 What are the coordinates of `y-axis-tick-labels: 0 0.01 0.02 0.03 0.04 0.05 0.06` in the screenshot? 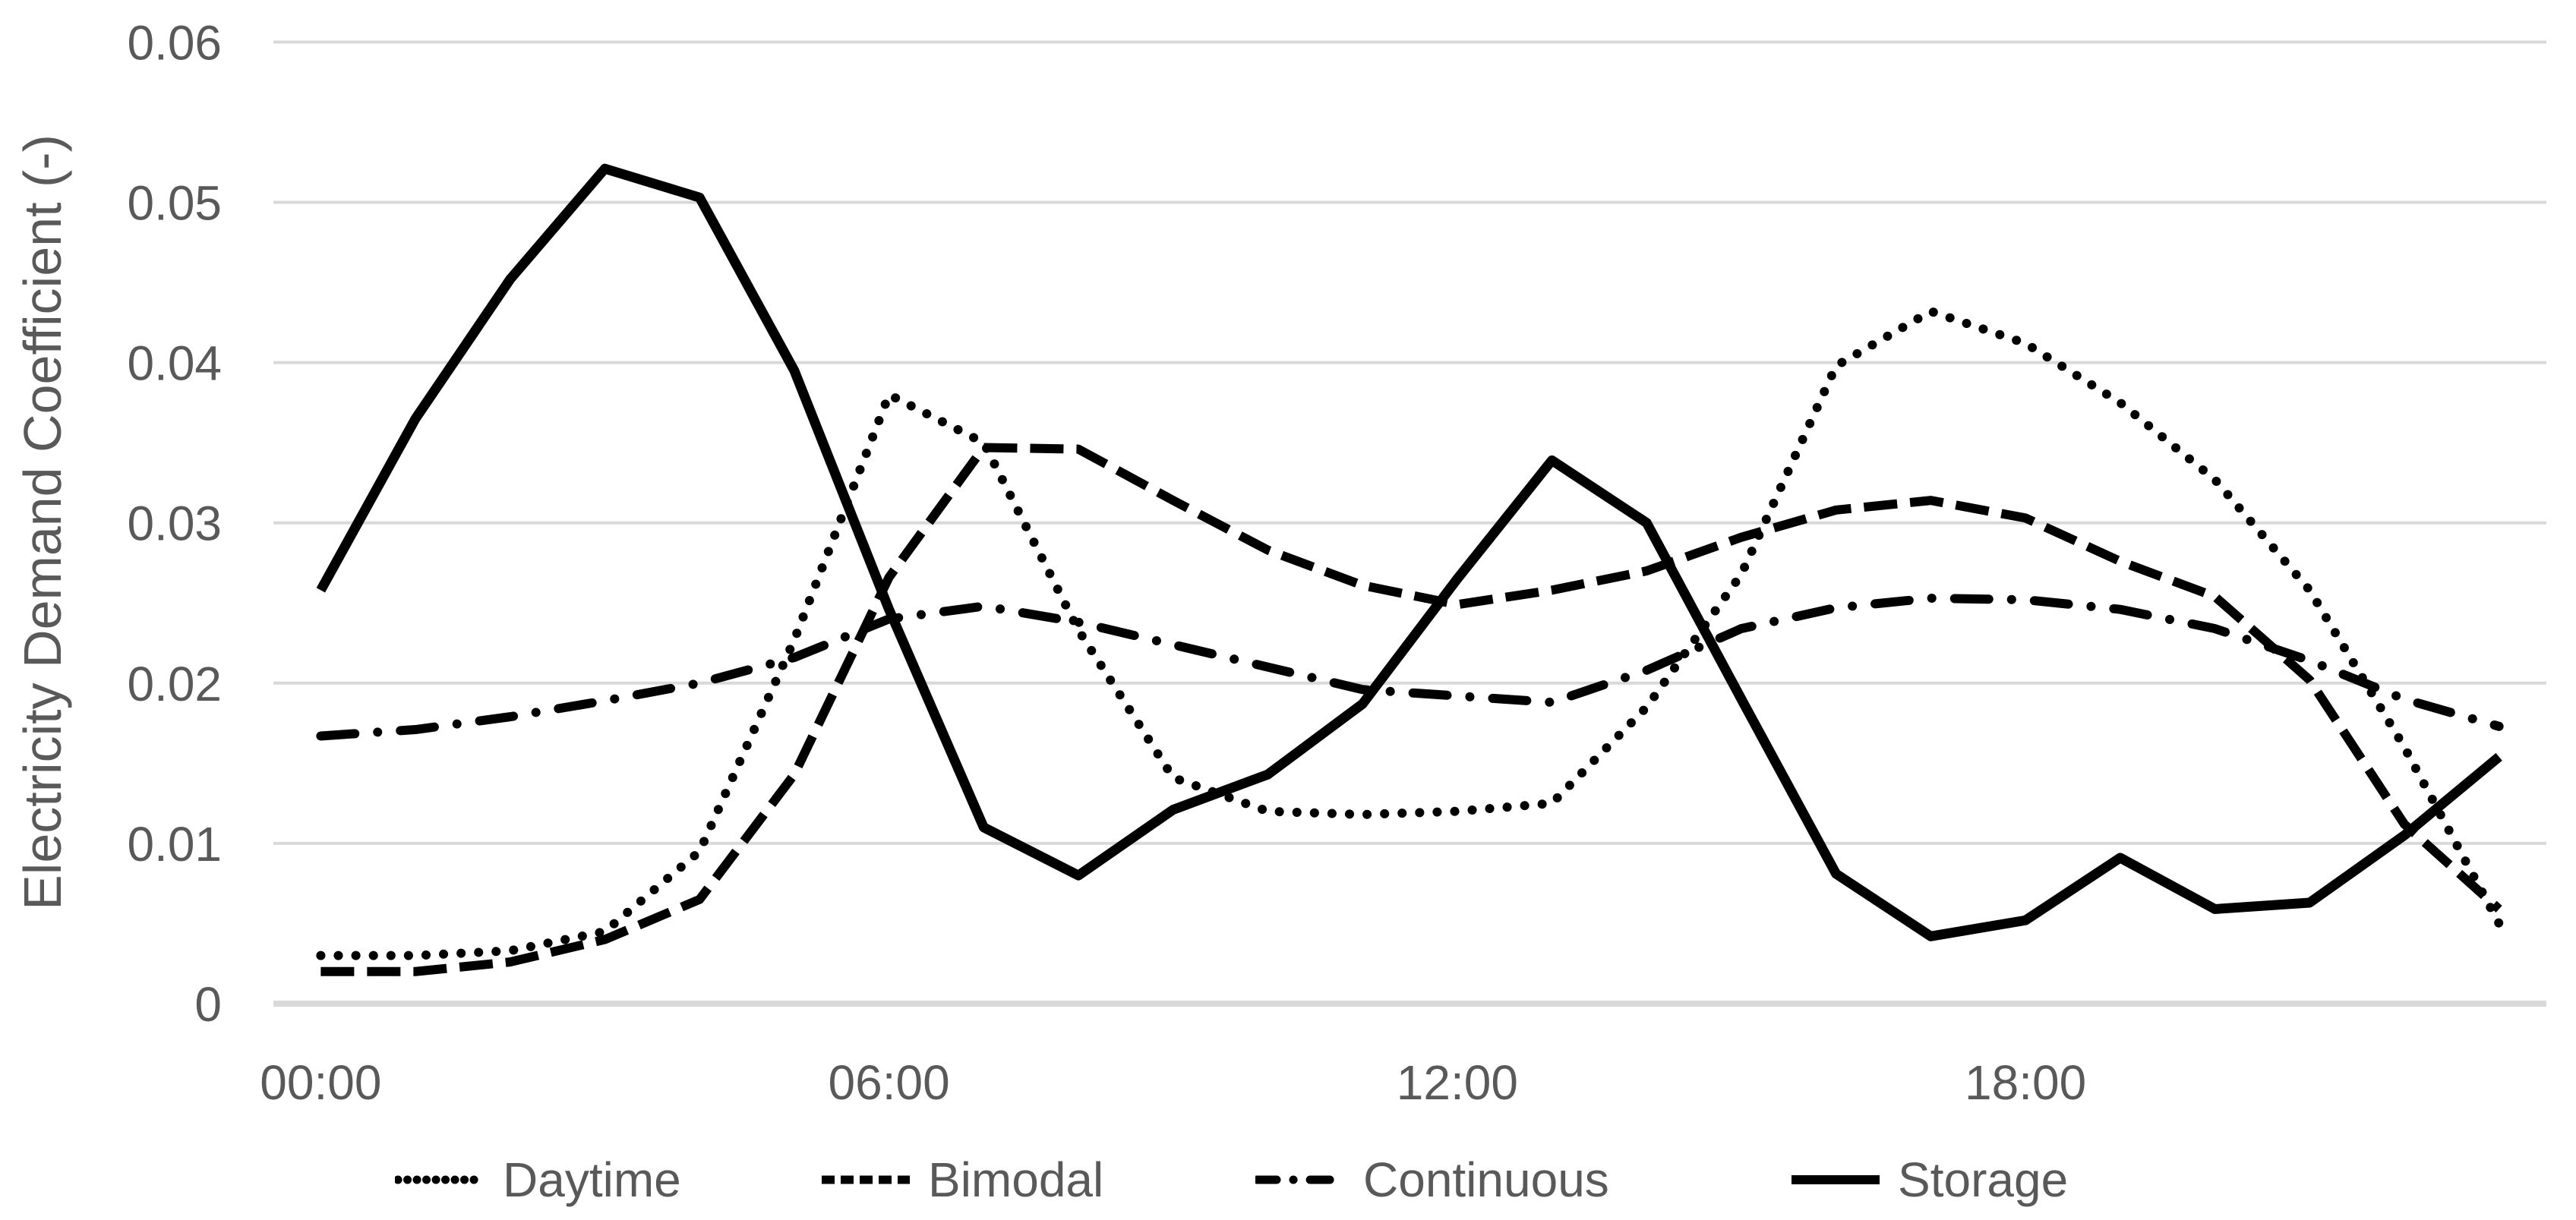 It's located at (174, 523).